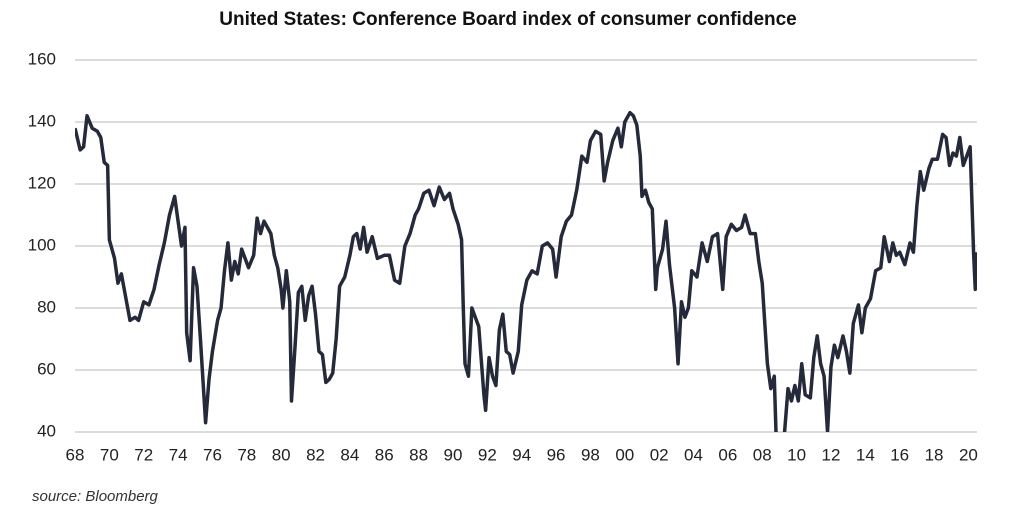  I want to click on x-tick-label: 04, so click(693, 454).